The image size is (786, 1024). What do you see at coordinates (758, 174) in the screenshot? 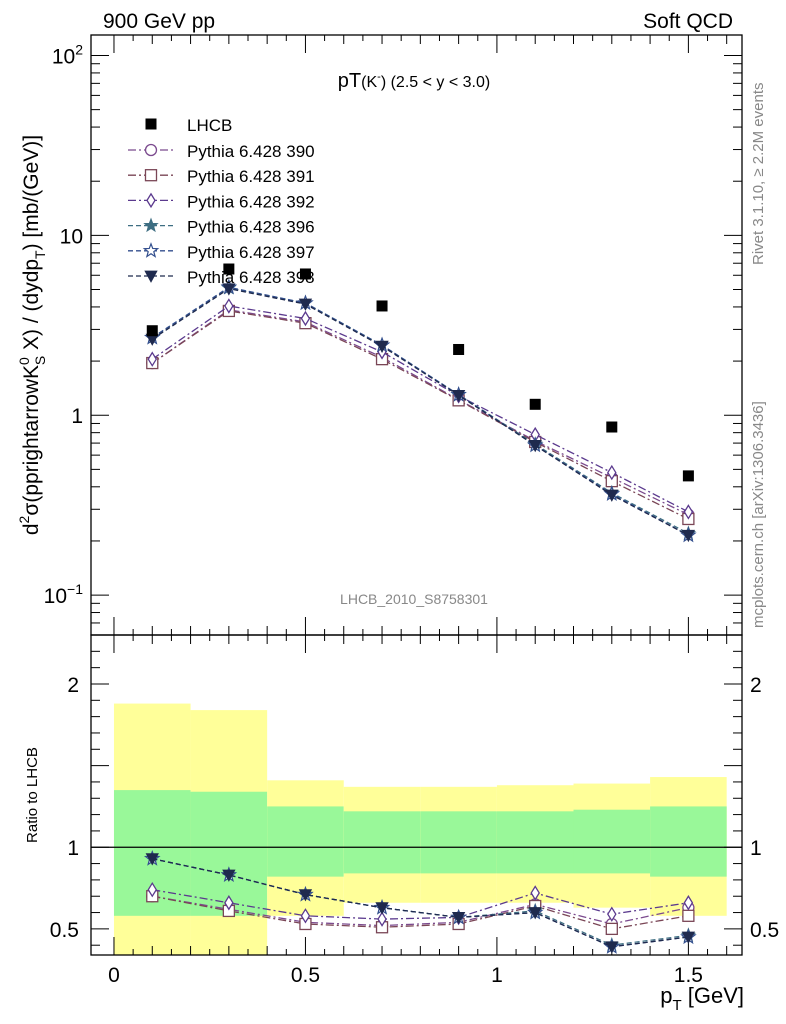
I see `side-label-rivet: Rivet 3.1.10, ≥ 2.2M events` at bounding box center [758, 174].